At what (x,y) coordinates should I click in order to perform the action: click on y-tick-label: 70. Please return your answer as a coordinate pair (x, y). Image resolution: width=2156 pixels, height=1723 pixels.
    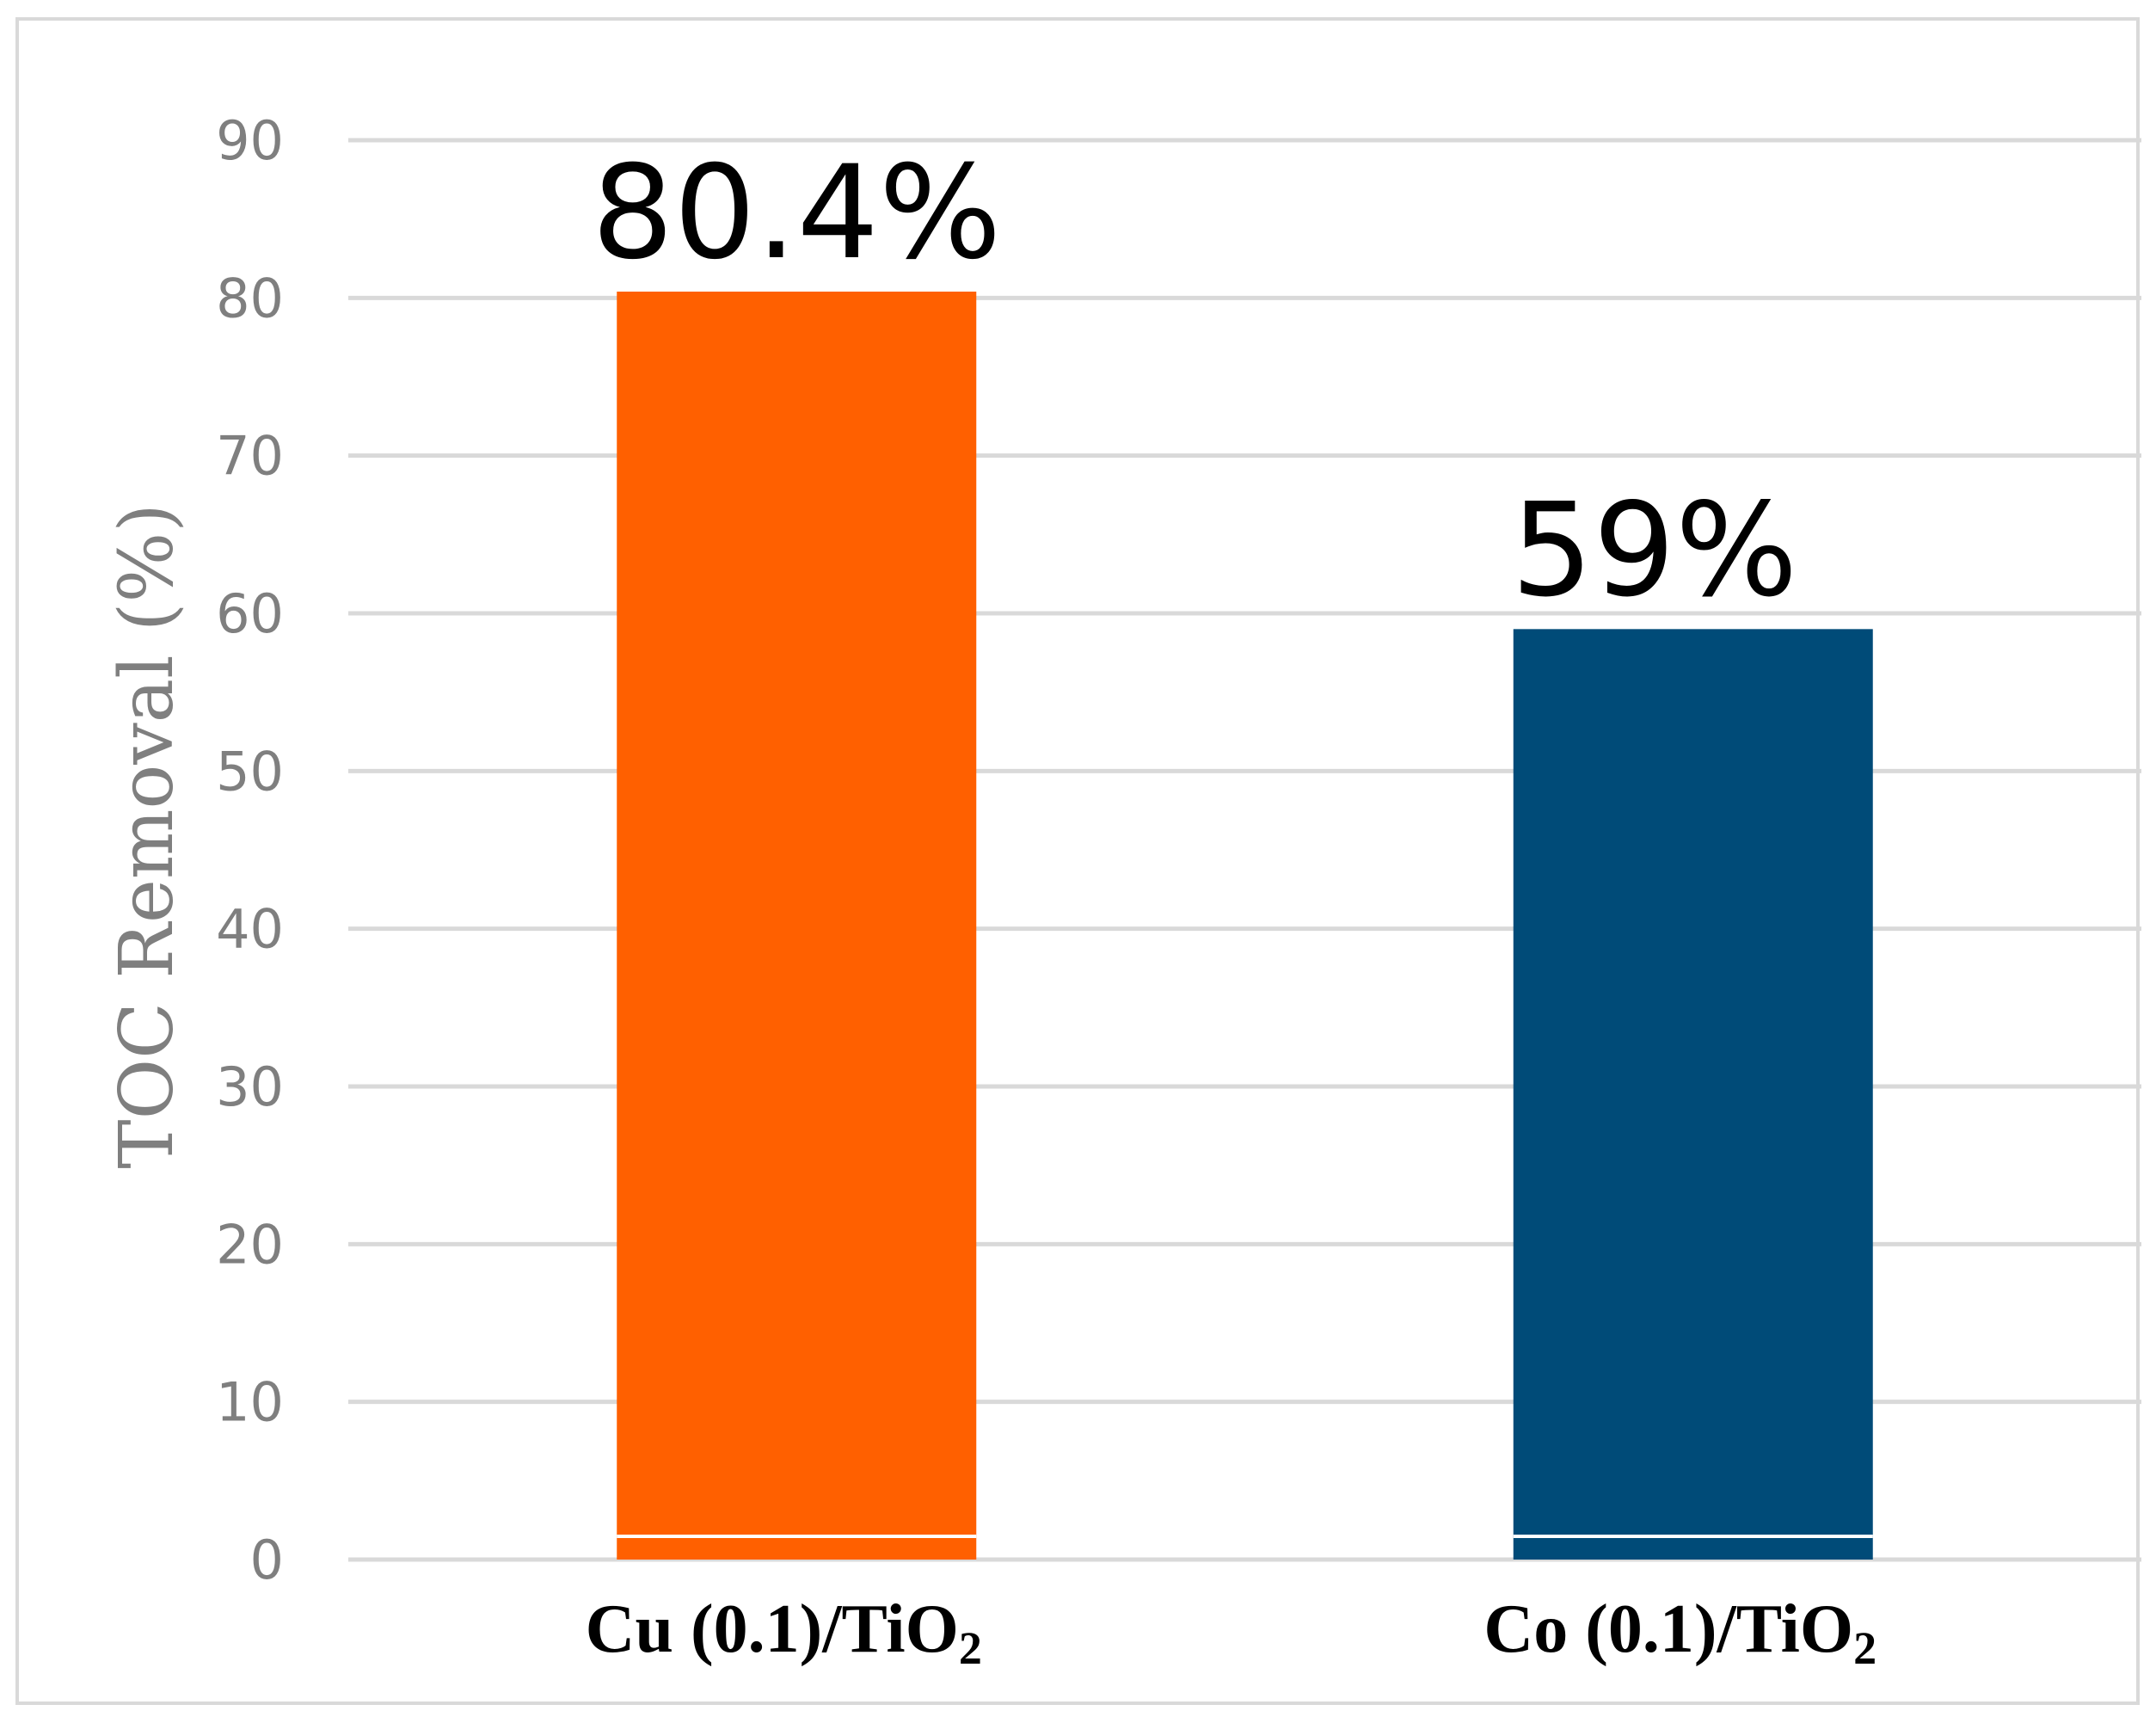
    Looking at the image, I should click on (250, 456).